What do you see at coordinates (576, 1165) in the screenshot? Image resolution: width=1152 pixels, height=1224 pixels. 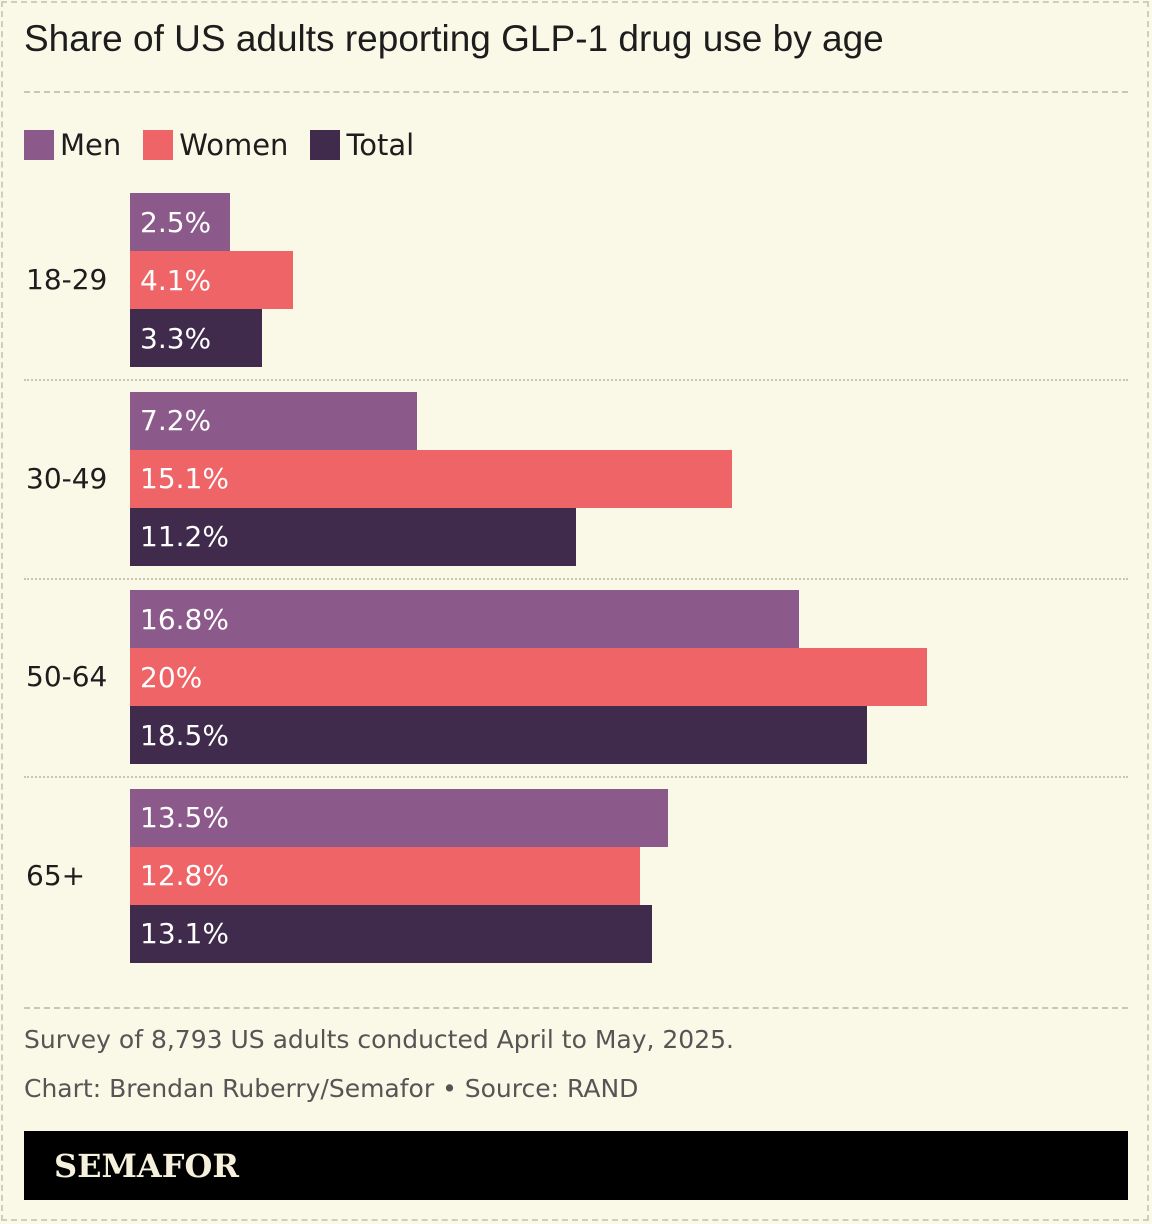 I see `brand-footer: SEMAFOR` at bounding box center [576, 1165].